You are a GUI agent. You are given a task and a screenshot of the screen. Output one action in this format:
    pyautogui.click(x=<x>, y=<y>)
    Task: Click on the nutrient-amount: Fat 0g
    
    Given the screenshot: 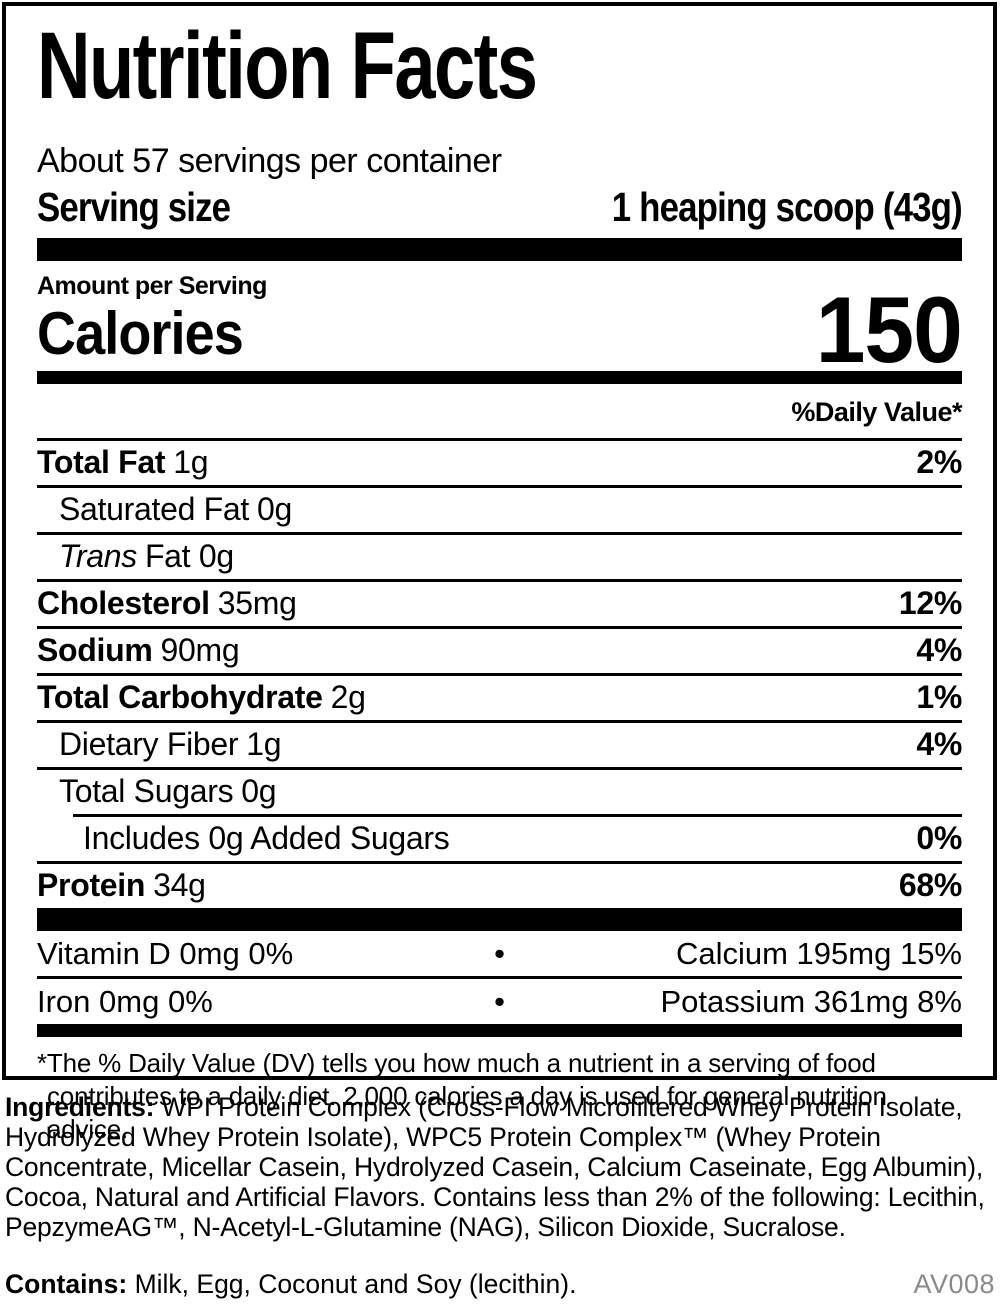 What is the action you would take?
    pyautogui.click(x=189, y=556)
    